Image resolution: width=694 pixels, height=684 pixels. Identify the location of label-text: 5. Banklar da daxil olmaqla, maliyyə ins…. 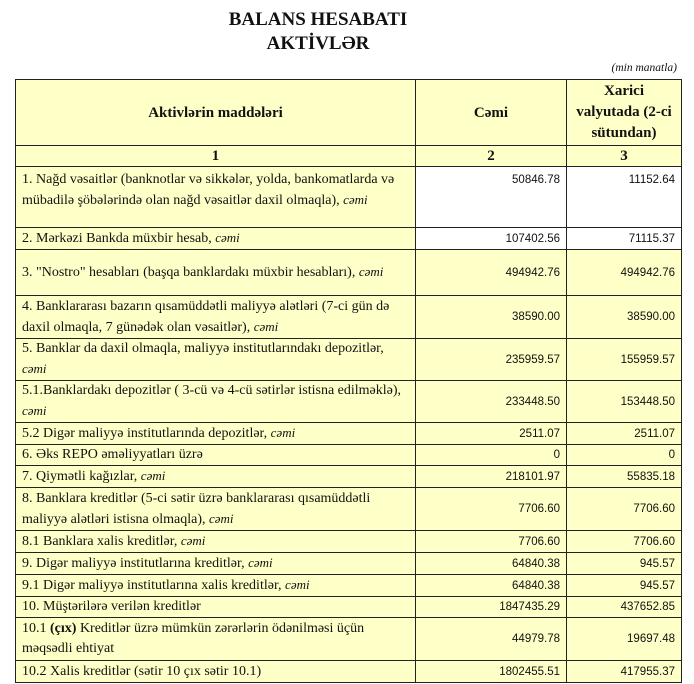
(203, 348).